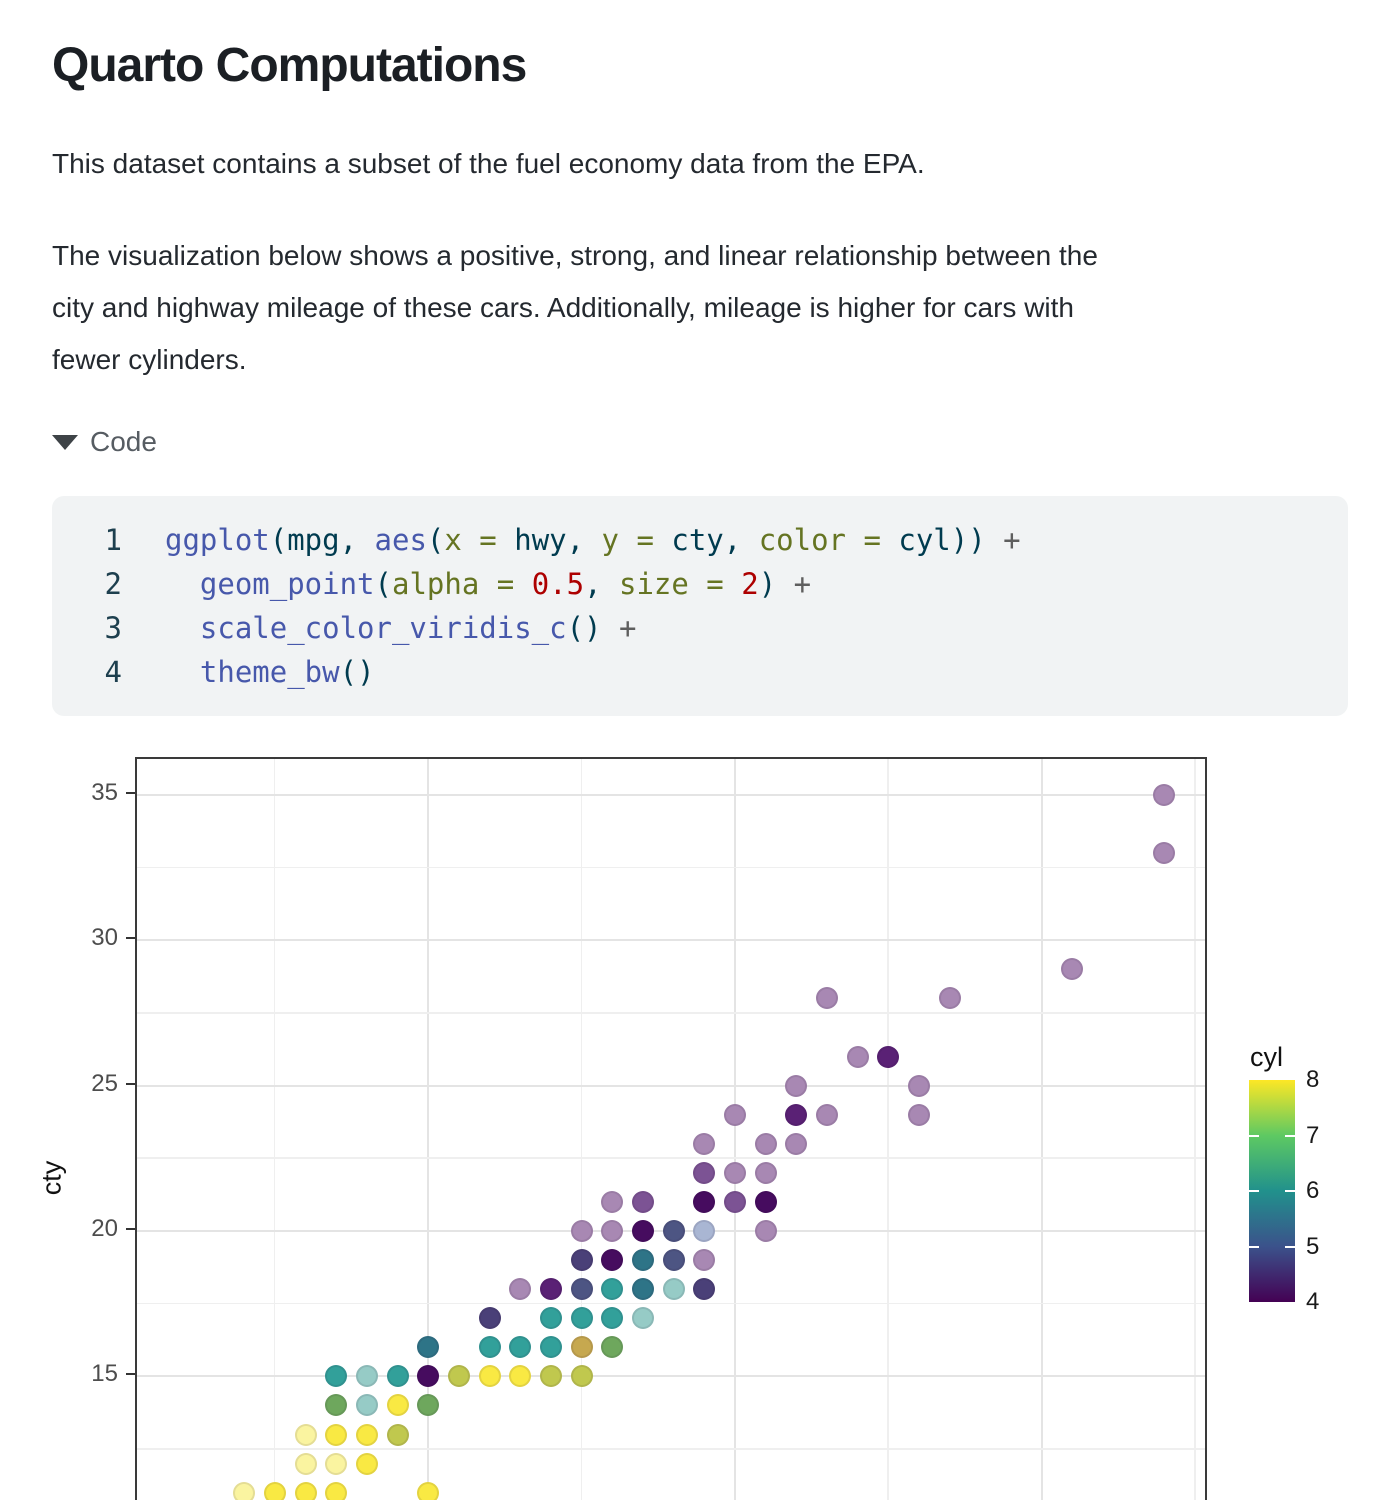 The width and height of the screenshot is (1400, 1500). I want to click on colorbar-tick, so click(1290, 1191).